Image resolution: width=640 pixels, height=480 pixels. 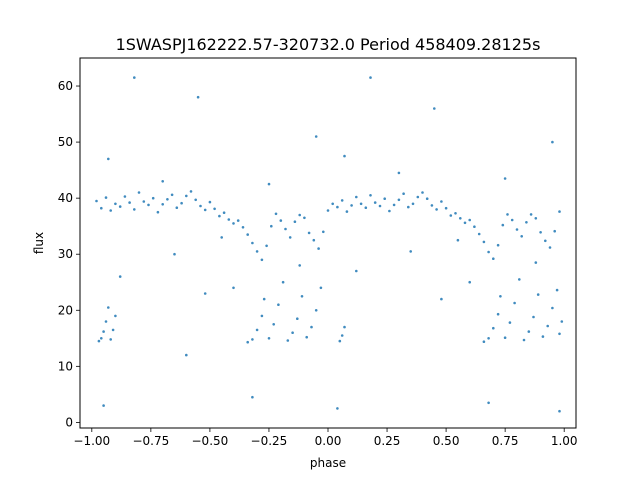 What do you see at coordinates (446, 441) in the screenshot?
I see `x-tick-label: 0.50` at bounding box center [446, 441].